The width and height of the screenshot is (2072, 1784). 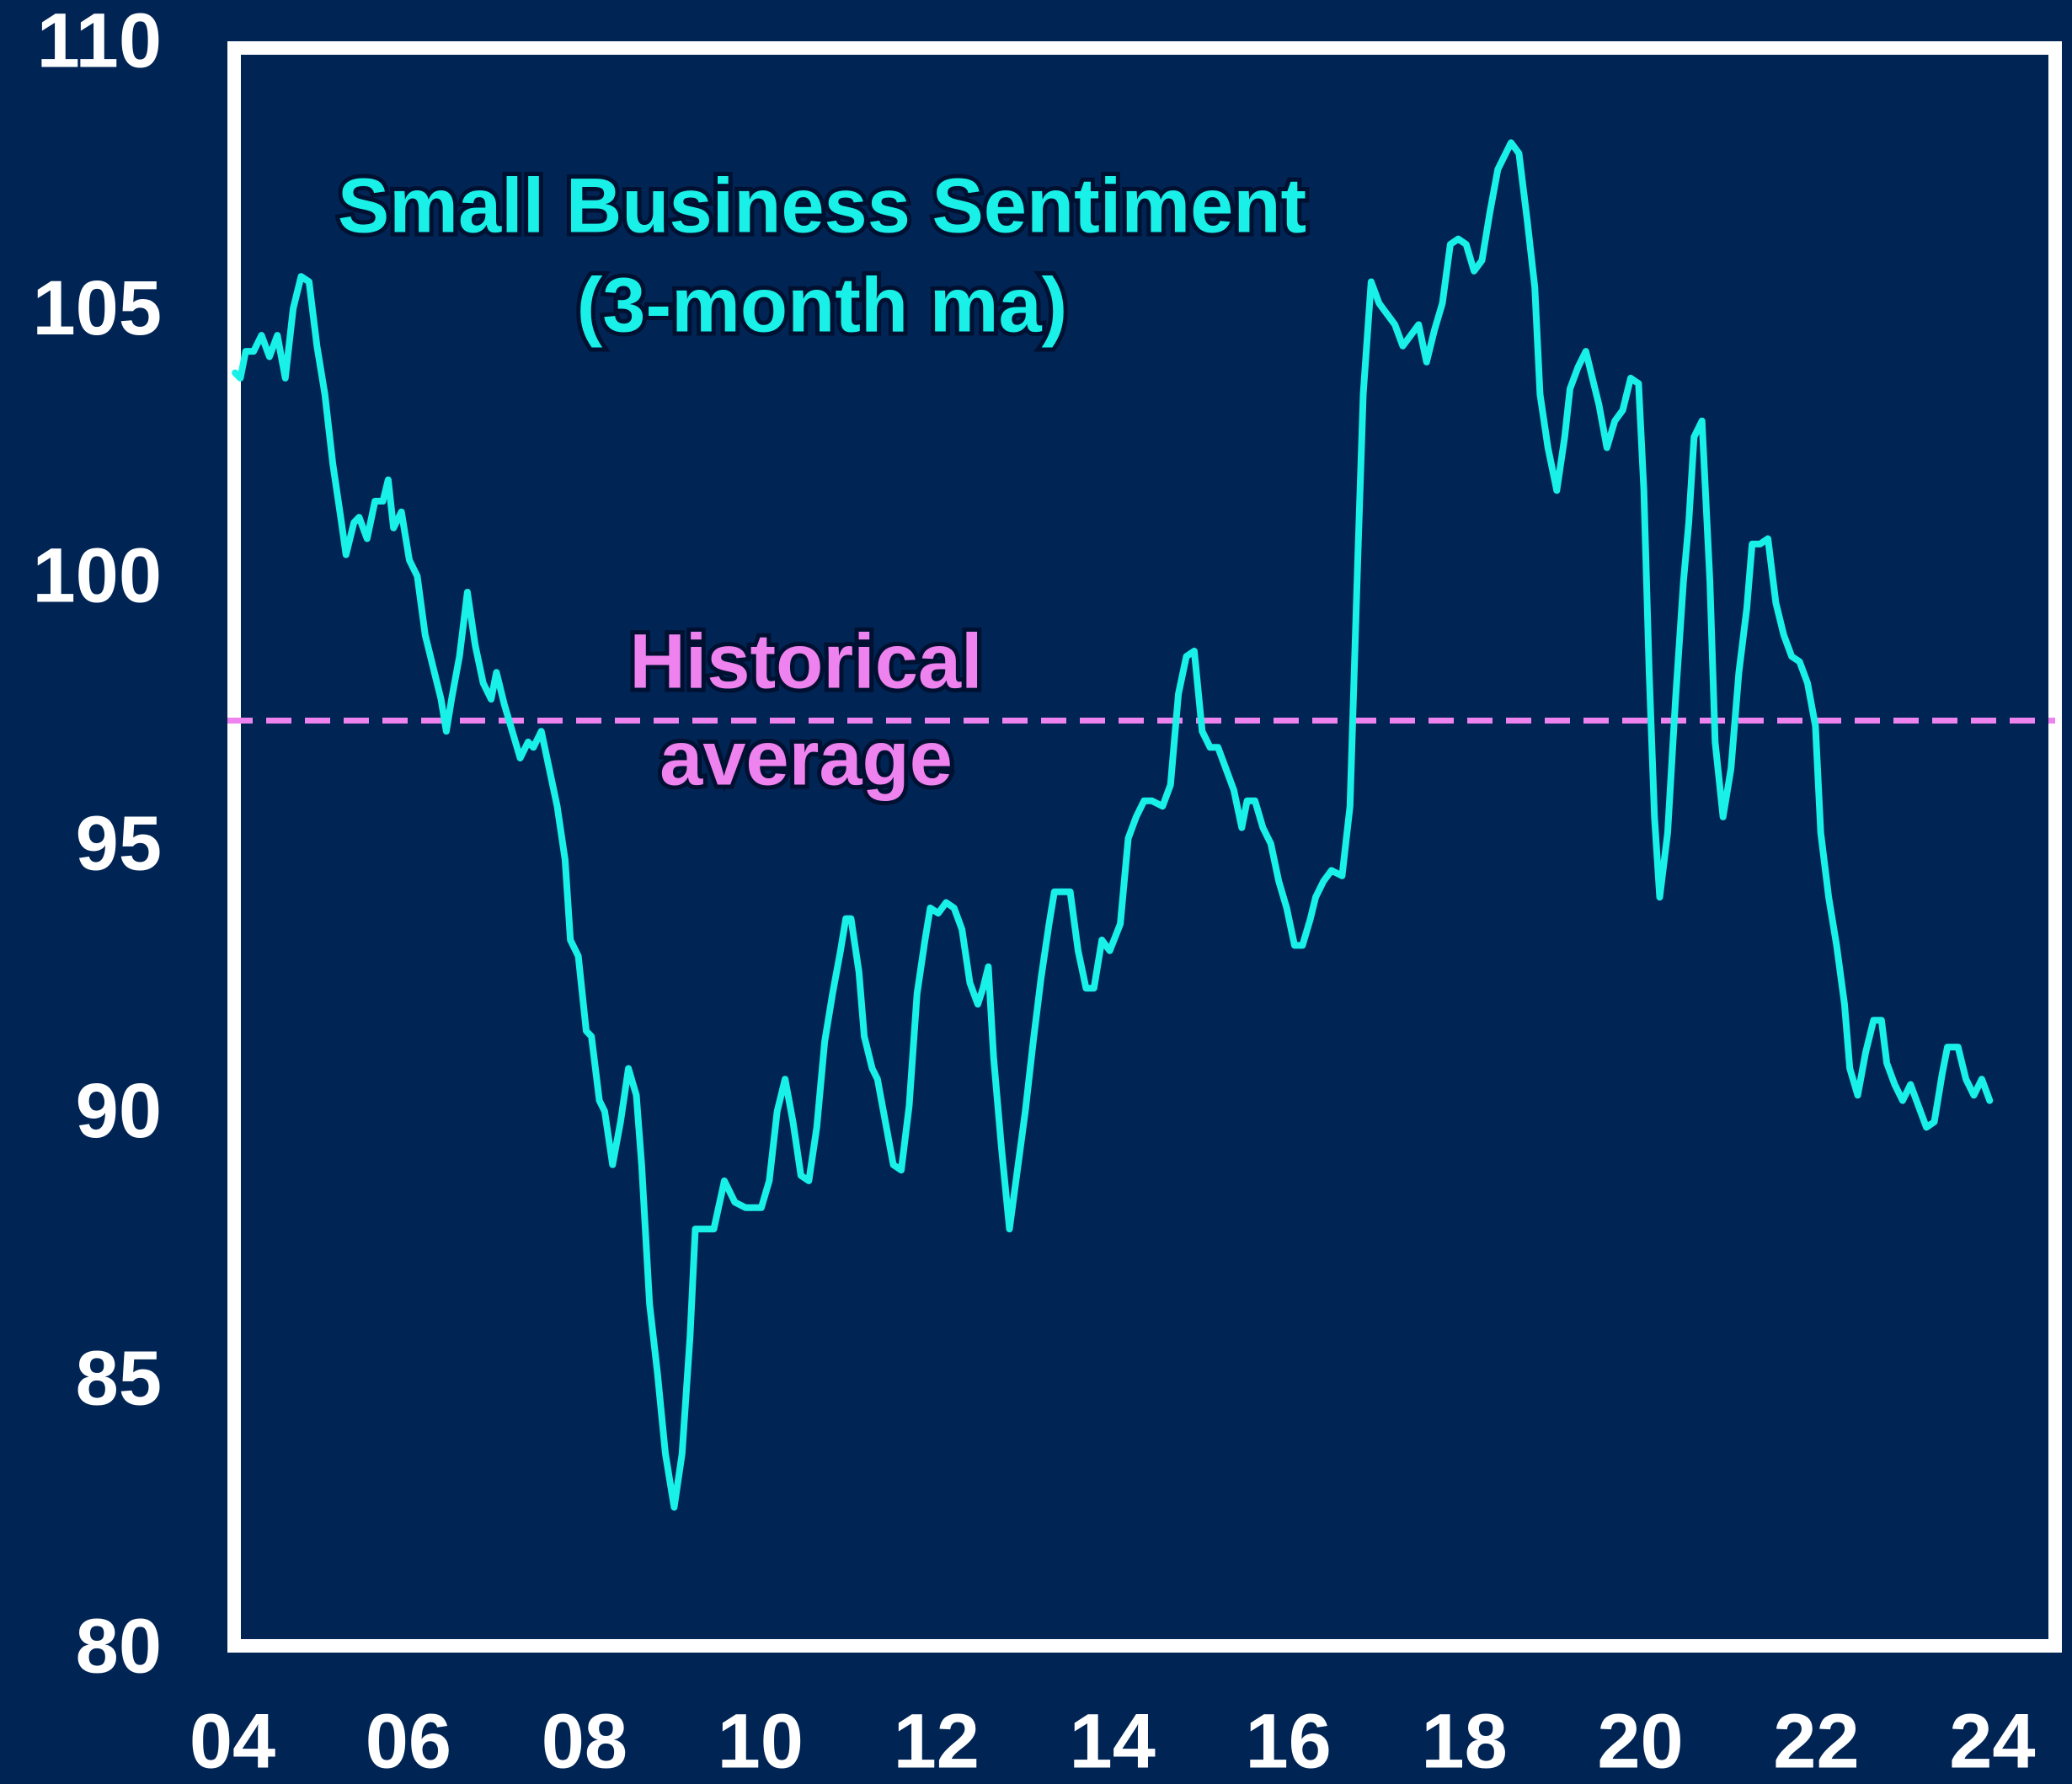 I want to click on x-tick-label: 14, so click(x=1113, y=1741).